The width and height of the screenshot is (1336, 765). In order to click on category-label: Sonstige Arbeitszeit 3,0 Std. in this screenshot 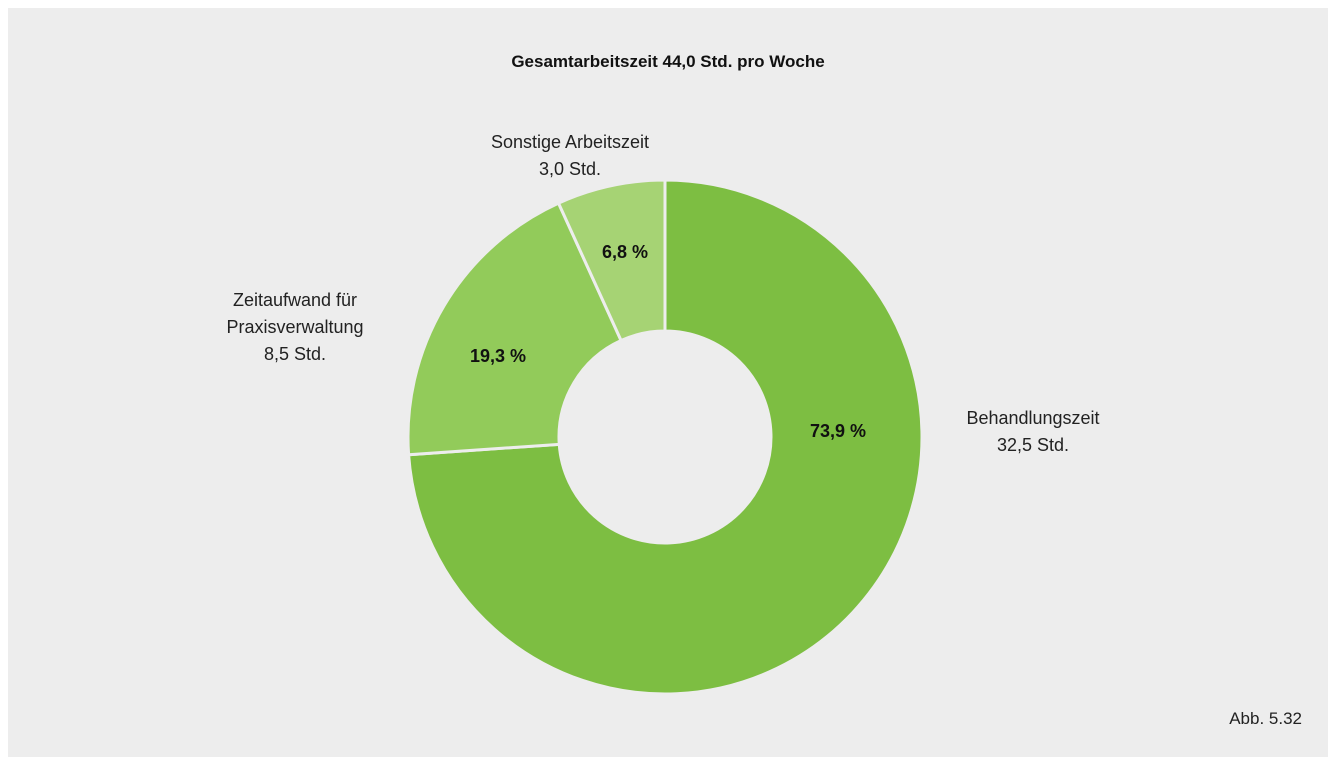, I will do `click(570, 156)`.